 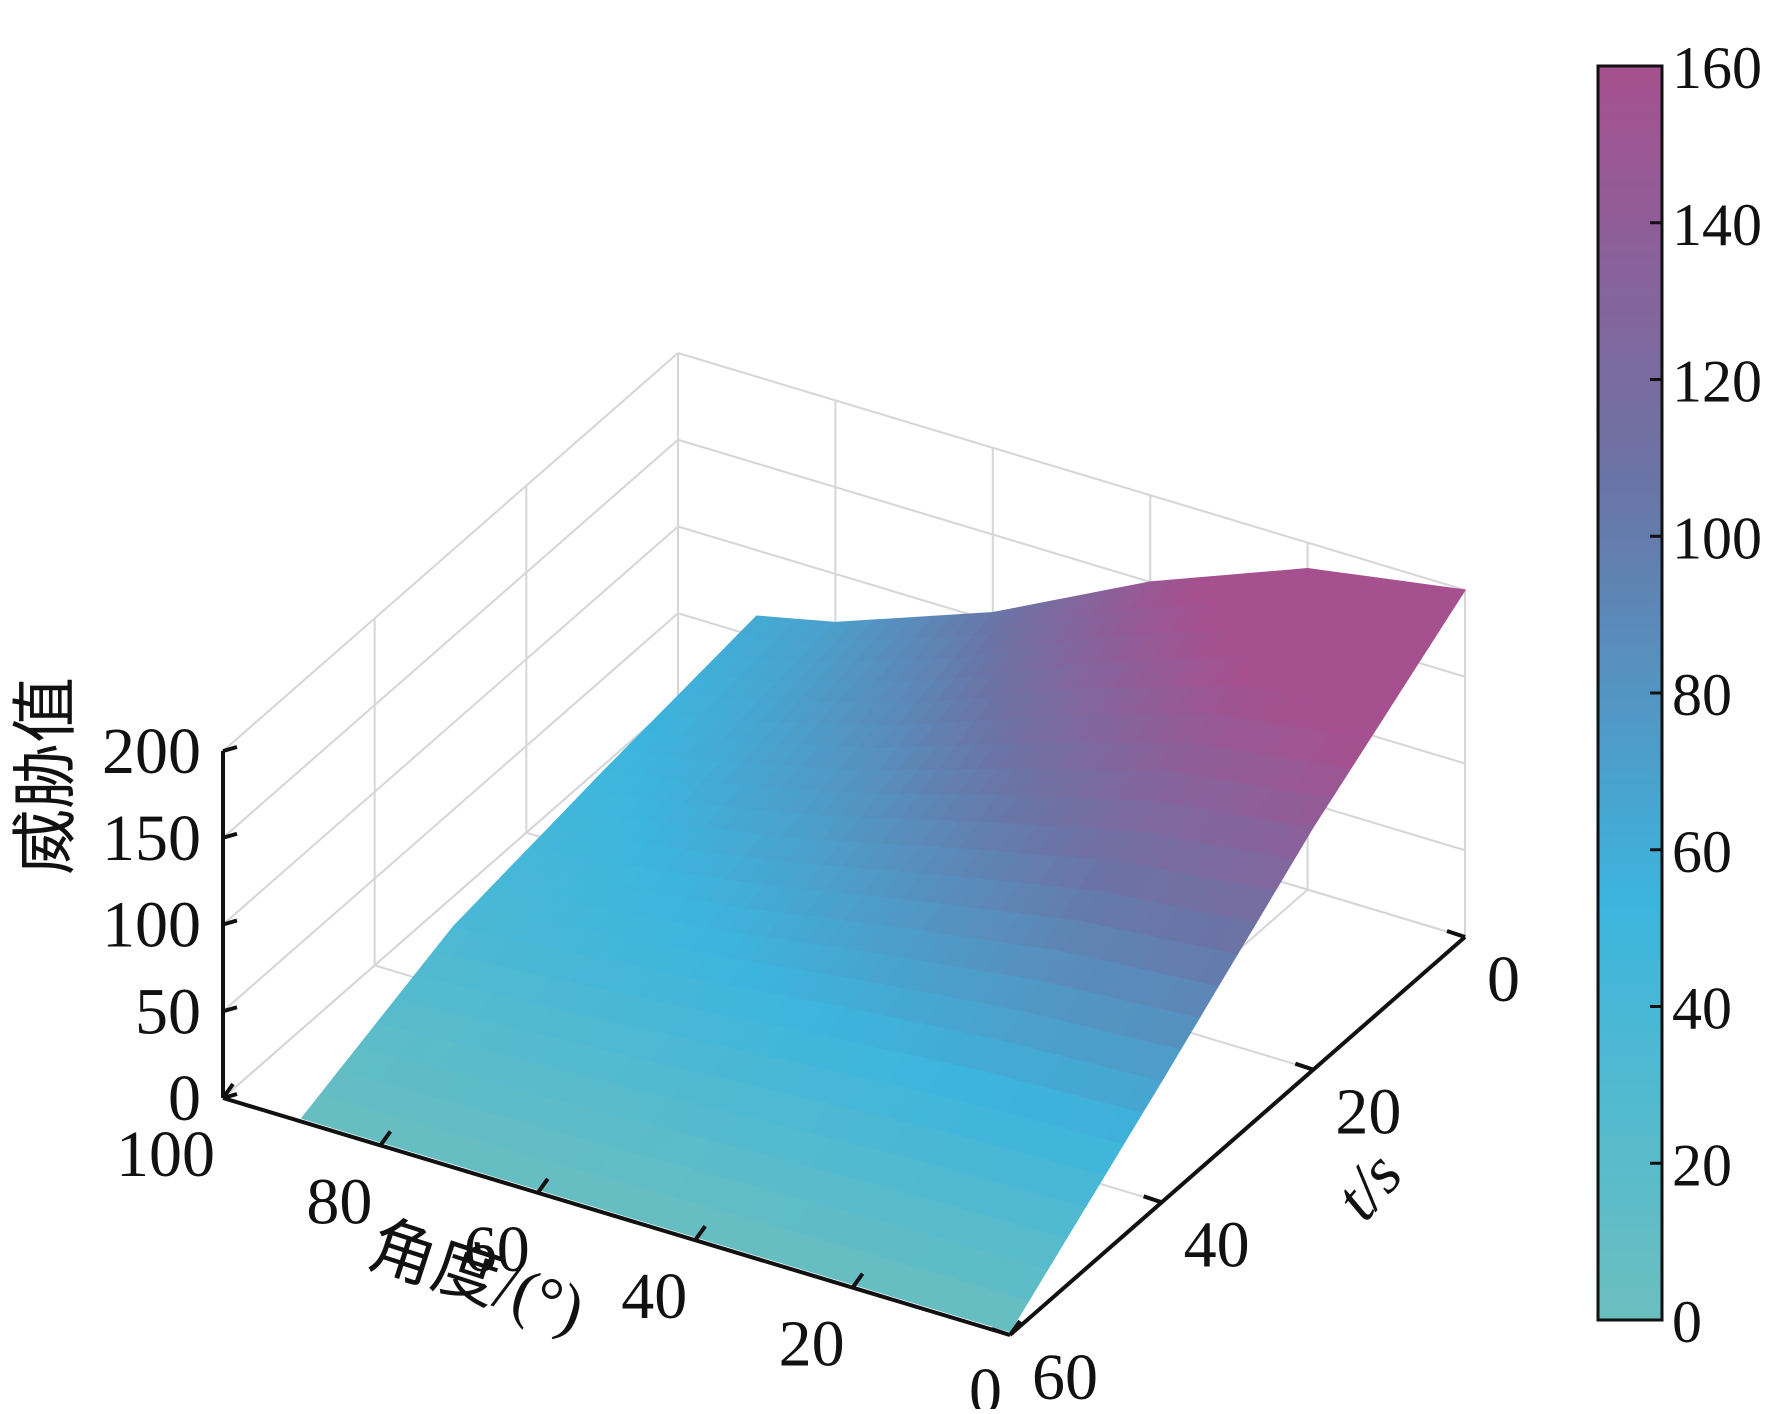 What do you see at coordinates (812, 1344) in the screenshot?
I see `x-tick-label: 20` at bounding box center [812, 1344].